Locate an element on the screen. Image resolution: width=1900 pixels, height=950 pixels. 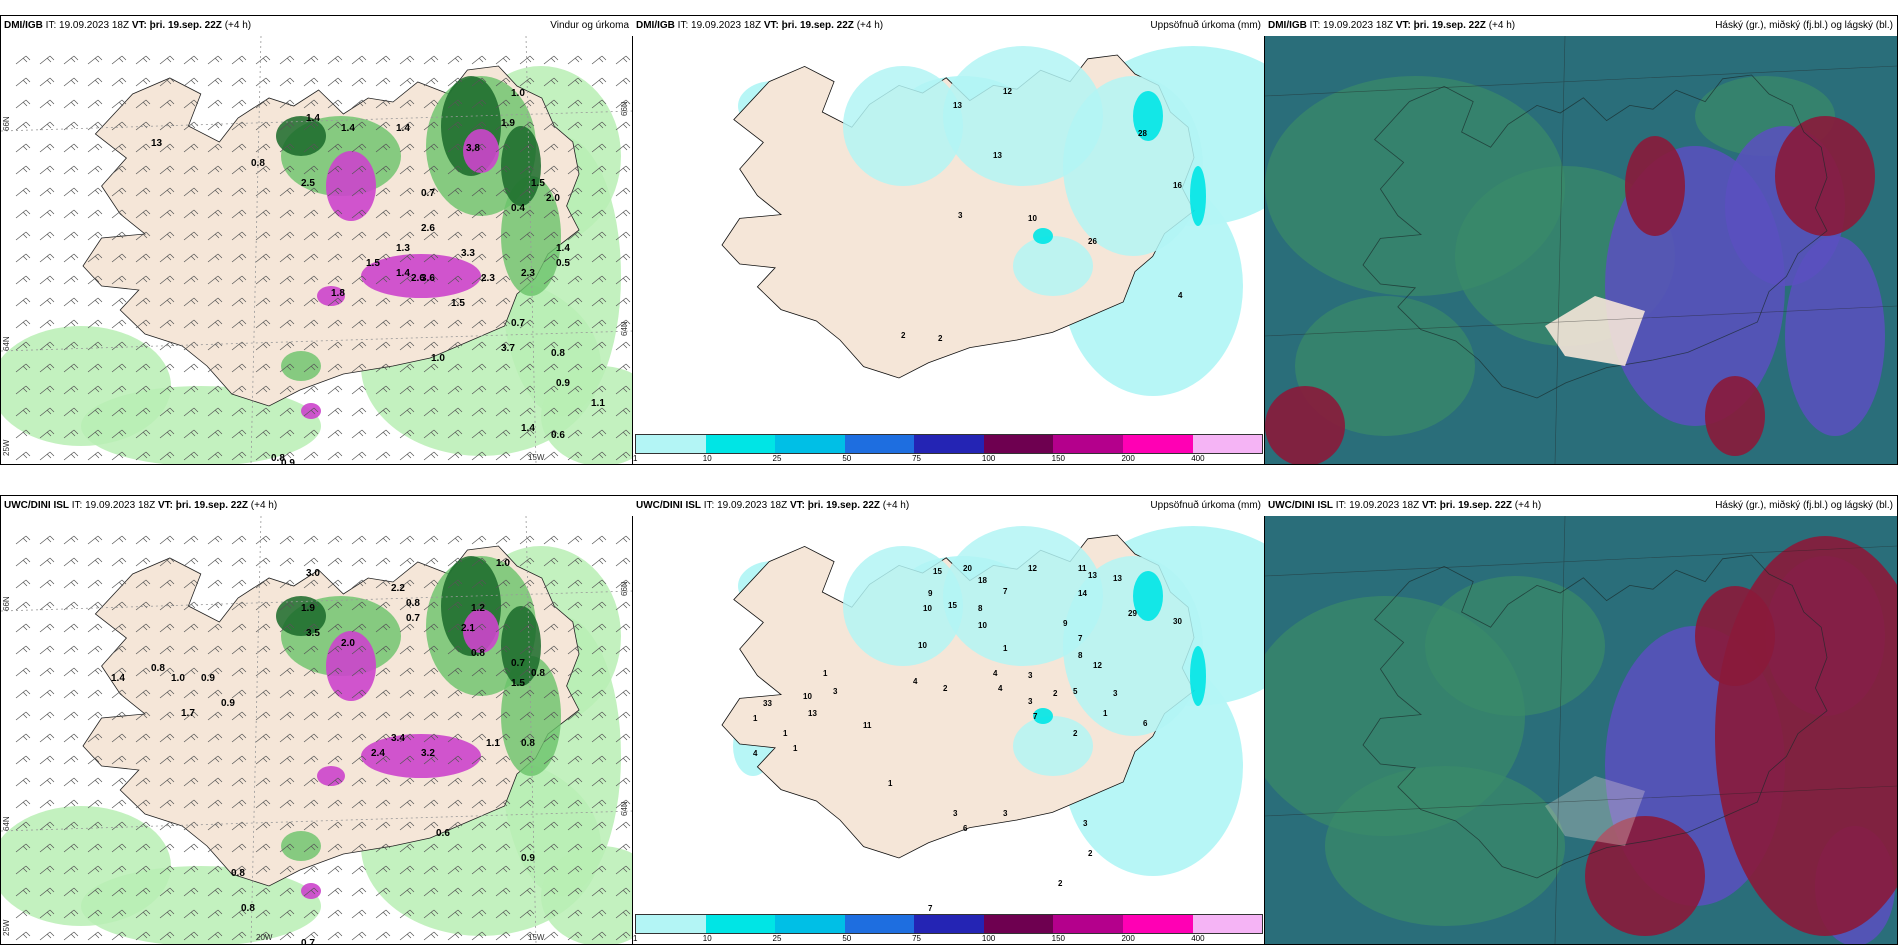
value-label: 2.0 is located at coordinates (553, 198).